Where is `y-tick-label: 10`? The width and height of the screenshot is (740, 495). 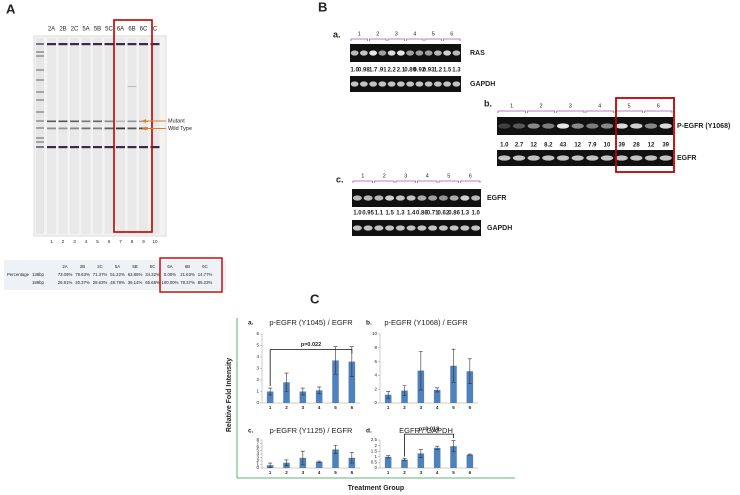 y-tick-label: 10 is located at coordinates (375, 333).